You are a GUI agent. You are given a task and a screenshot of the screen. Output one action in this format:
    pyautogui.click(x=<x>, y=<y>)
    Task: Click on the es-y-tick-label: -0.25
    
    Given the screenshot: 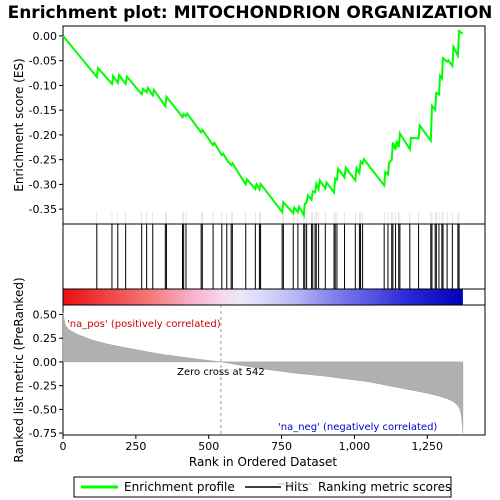 What is the action you would take?
    pyautogui.click(x=43, y=160)
    